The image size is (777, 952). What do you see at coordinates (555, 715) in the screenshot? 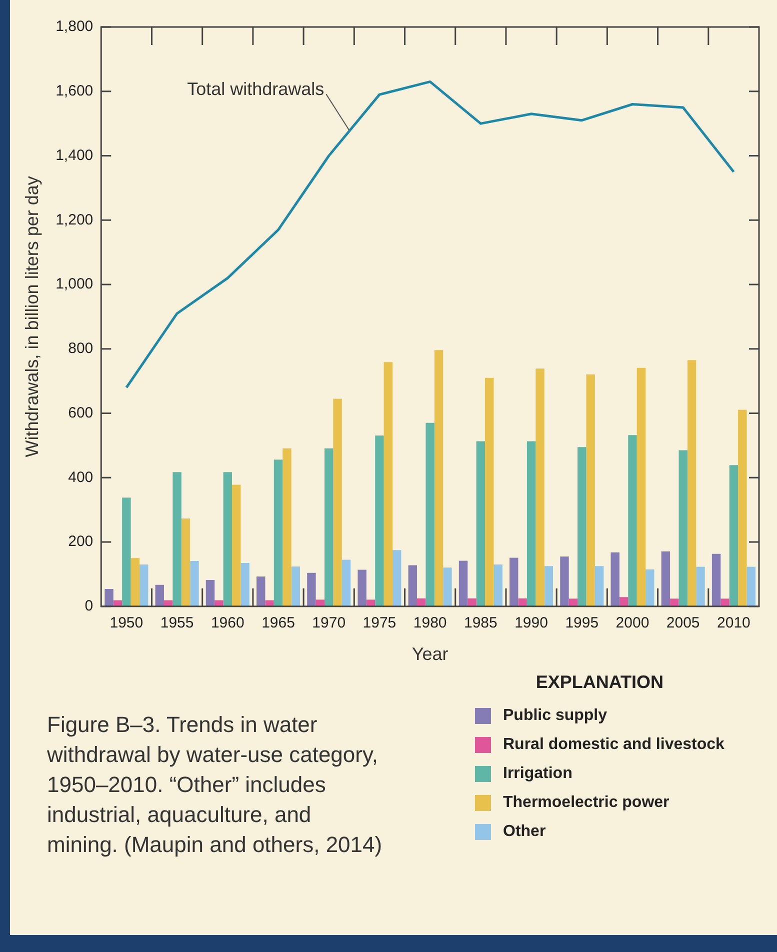
I see `legend-label: Public supply` at bounding box center [555, 715].